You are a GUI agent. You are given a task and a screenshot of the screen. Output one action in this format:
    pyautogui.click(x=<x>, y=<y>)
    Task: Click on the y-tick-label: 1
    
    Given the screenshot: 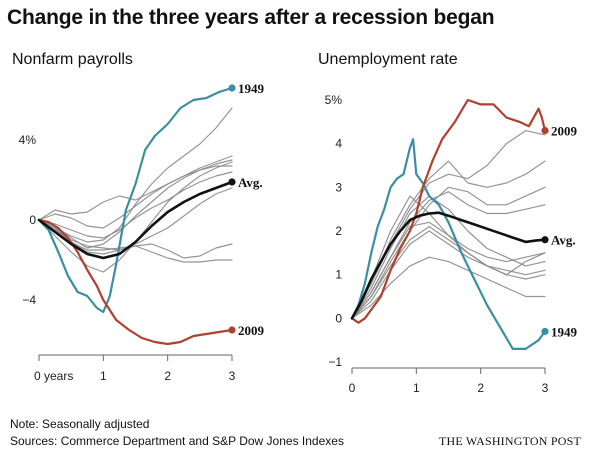 What is the action you would take?
    pyautogui.click(x=338, y=275)
    